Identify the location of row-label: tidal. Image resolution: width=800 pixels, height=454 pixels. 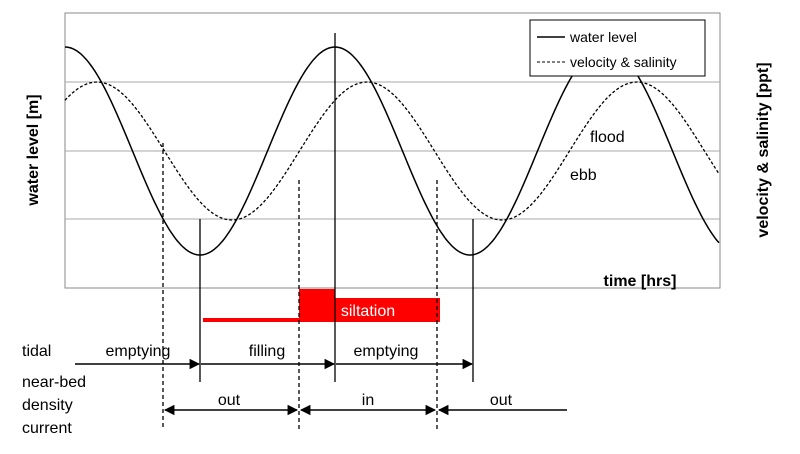
(36, 351).